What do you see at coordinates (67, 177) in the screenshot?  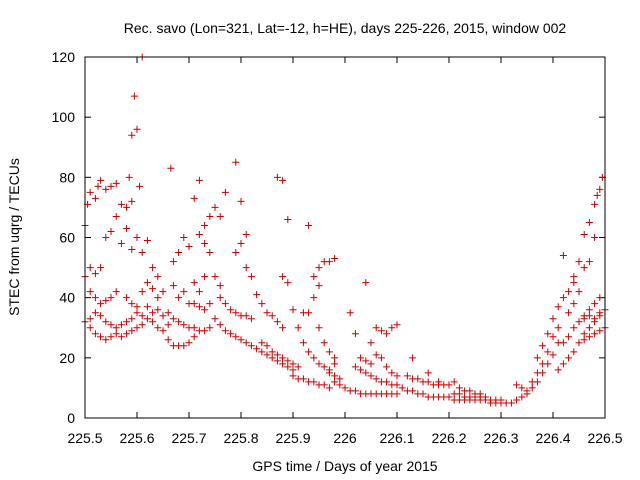 I see `y-tick-label: 80` at bounding box center [67, 177].